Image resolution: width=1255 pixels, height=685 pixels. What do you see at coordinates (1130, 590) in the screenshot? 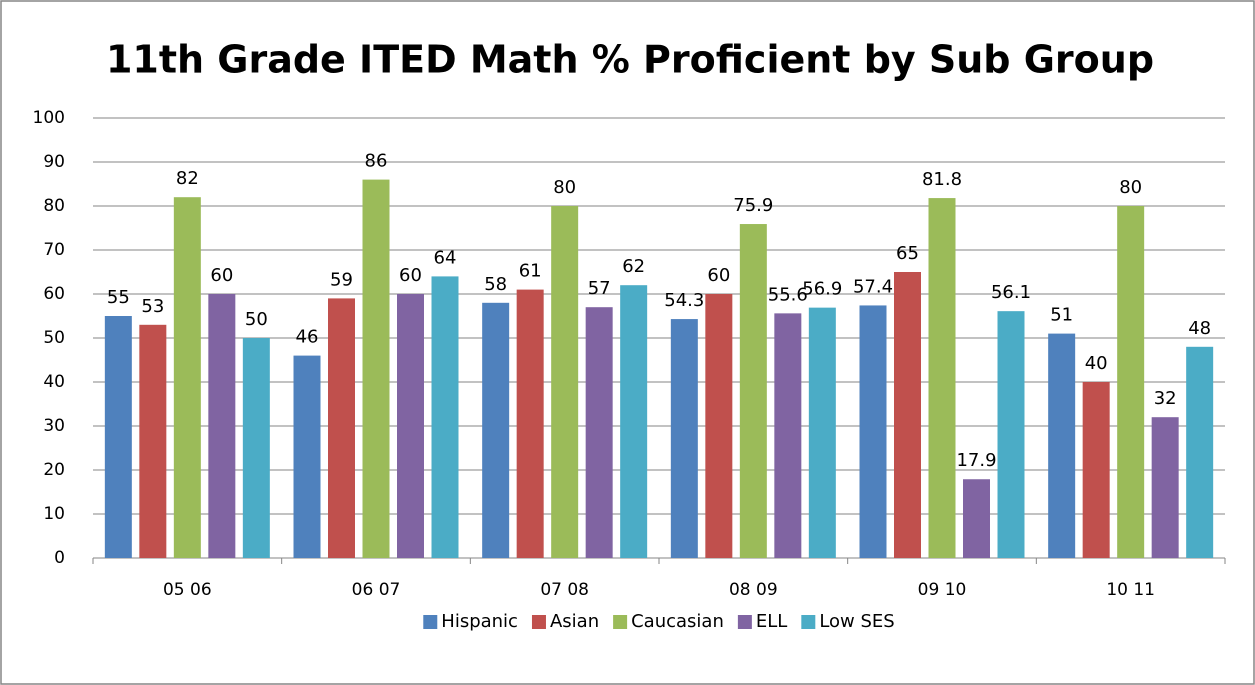
I see `x-tick-label: 10 11` at bounding box center [1130, 590].